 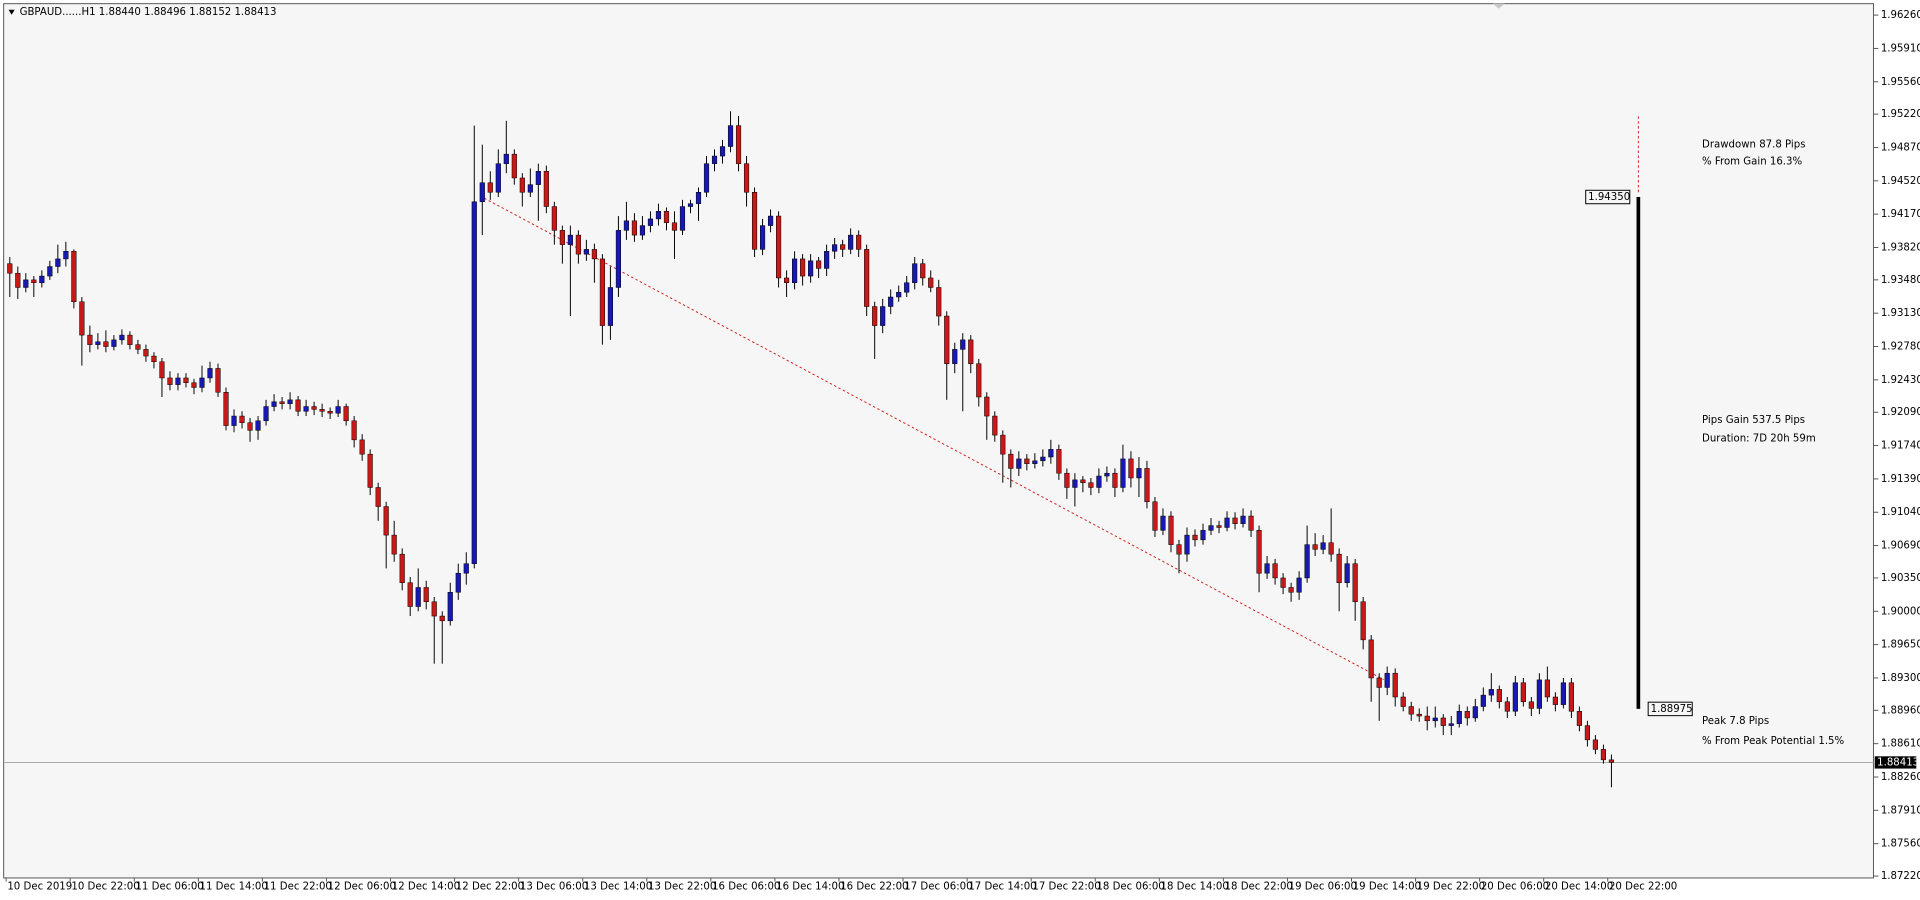 I want to click on level-label: 1.94350, so click(x=1609, y=197).